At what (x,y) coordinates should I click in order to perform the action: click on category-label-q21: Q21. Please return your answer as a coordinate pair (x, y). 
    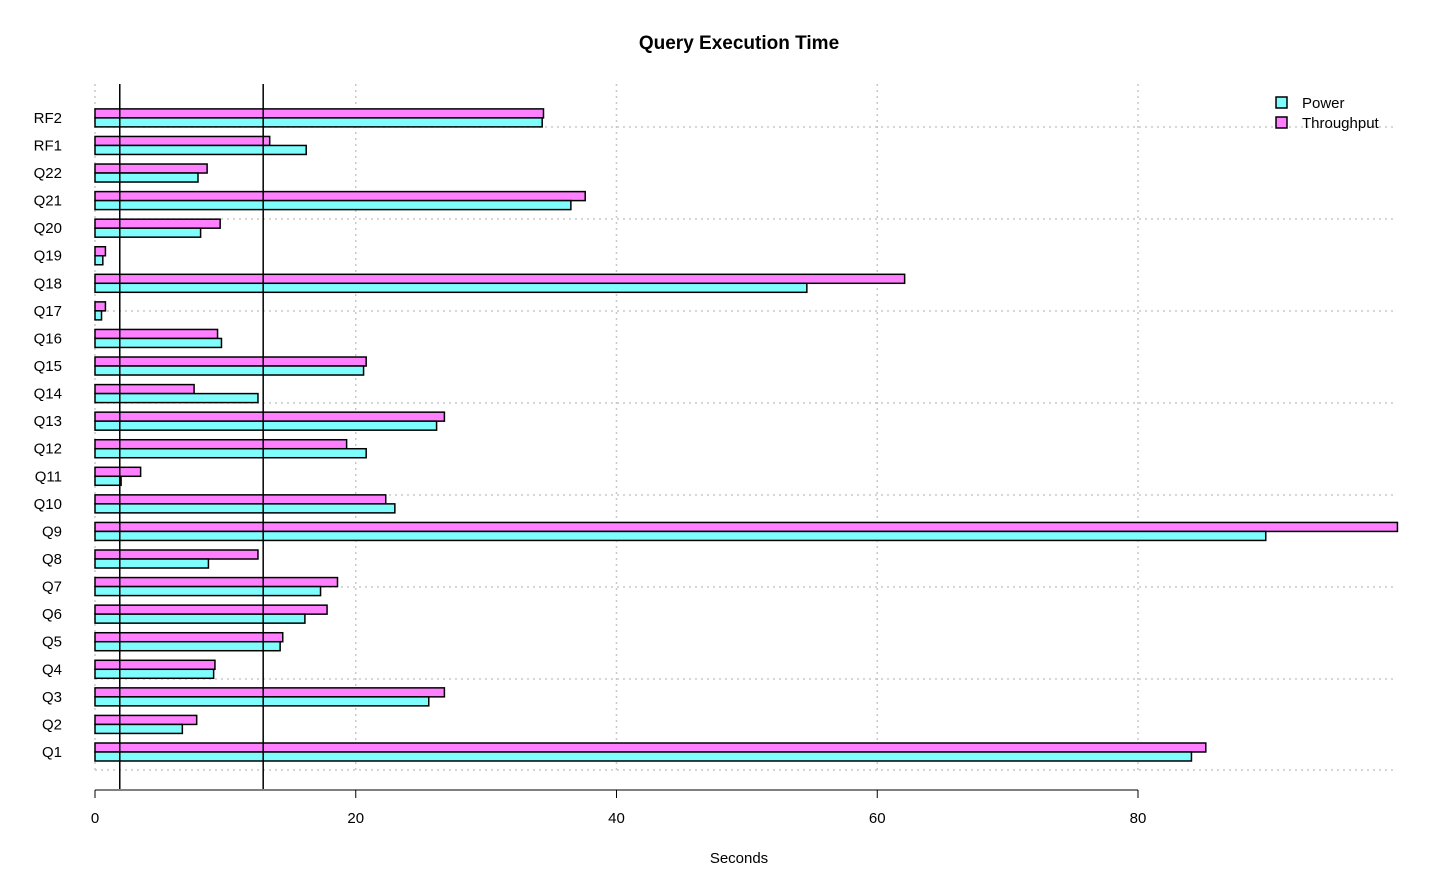
    Looking at the image, I should click on (48, 201).